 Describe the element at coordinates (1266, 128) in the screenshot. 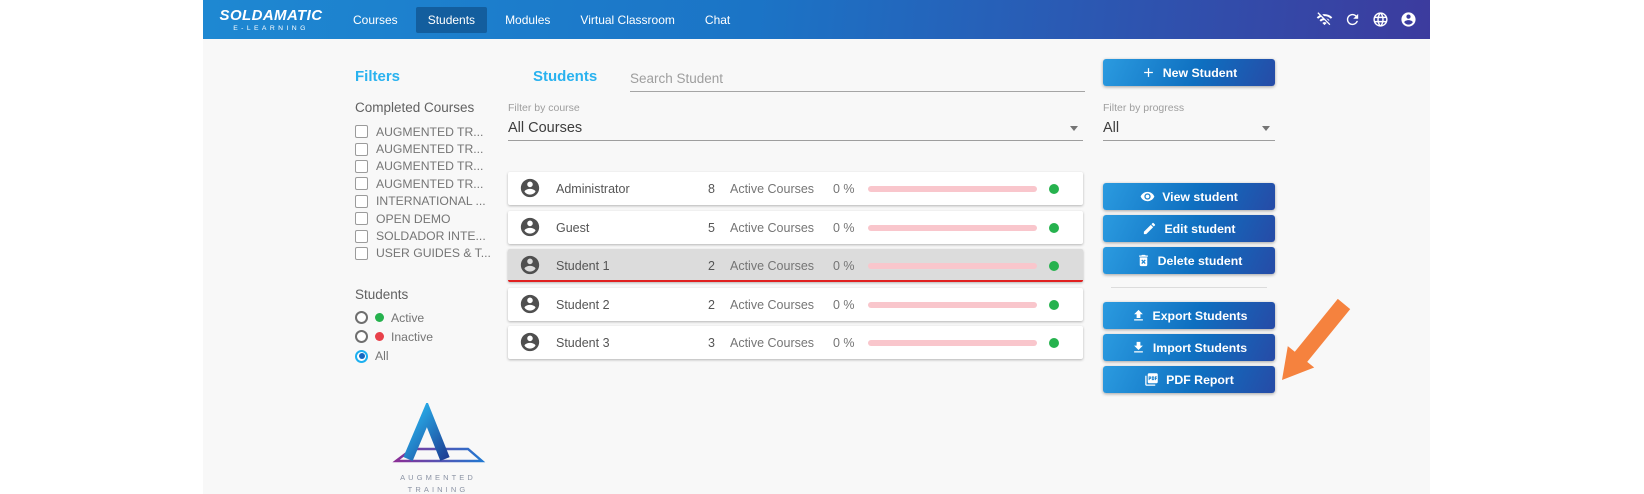

I see `chevron-down-icon` at that location.